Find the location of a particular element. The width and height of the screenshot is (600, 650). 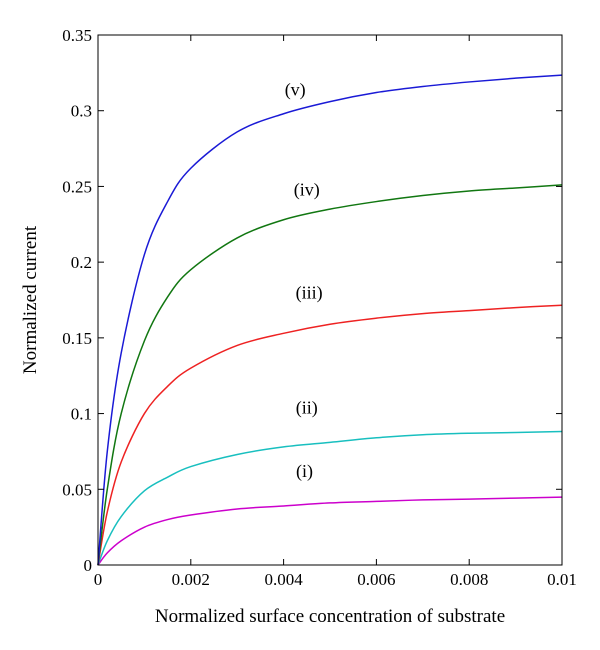

curve-labels-layer: (i) (ii) (iii) (iv) (v) is located at coordinates (304, 281).